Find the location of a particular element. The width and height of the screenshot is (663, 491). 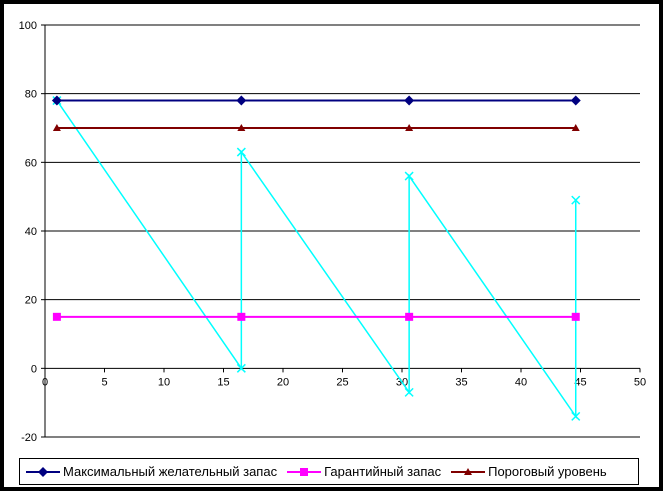

legend-item: Пороговый уровень is located at coordinates (529, 471).